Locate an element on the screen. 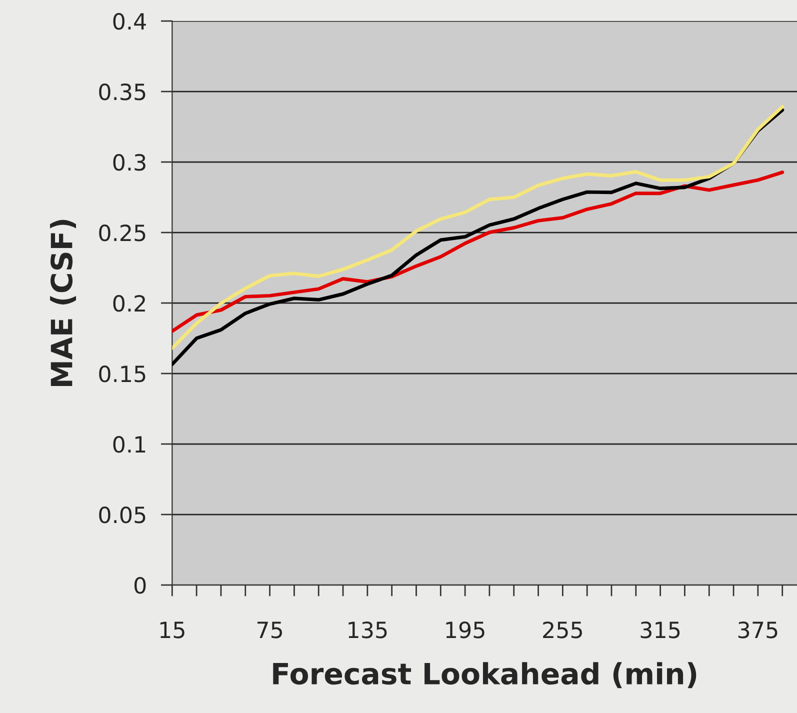 This screenshot has width=797, height=713. y-tick-label: 0.35 is located at coordinates (122, 91).